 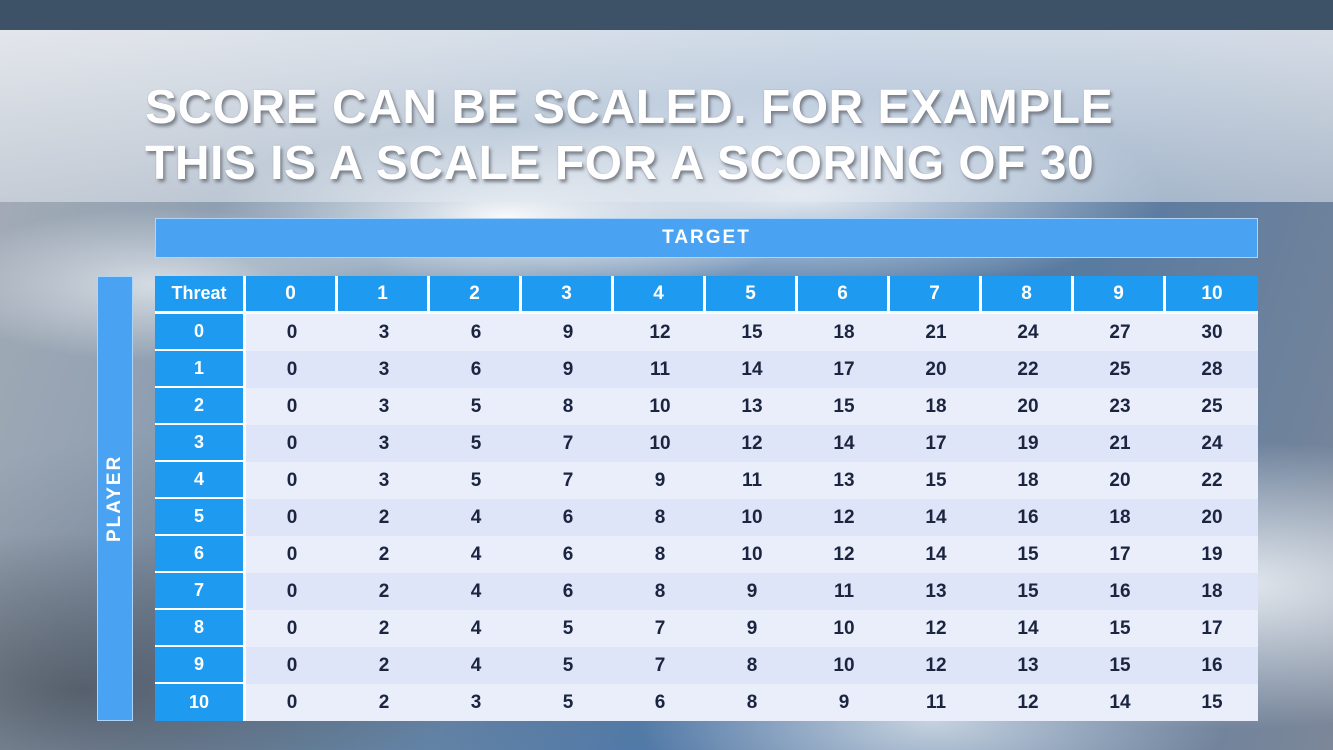 I want to click on table-row: 2 0 3 5 8 10 13 15 18 20 23 25, so click(x=706, y=406).